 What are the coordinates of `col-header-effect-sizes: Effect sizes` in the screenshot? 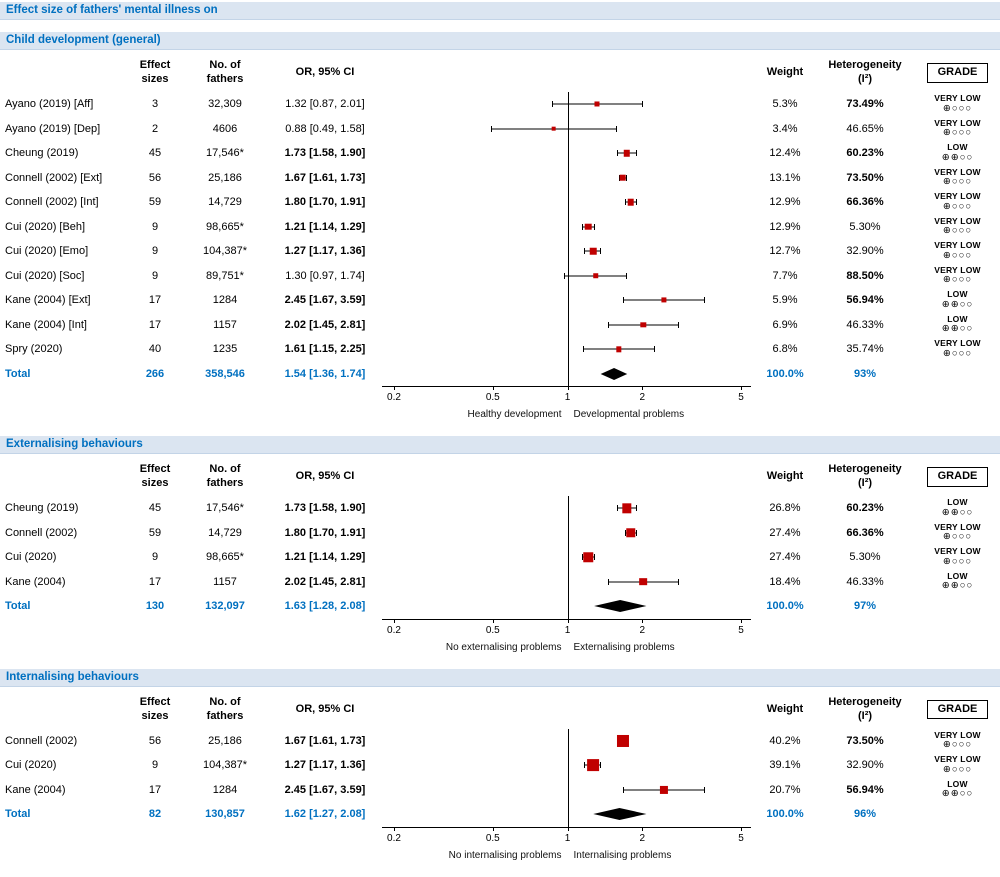 It's located at (155, 476).